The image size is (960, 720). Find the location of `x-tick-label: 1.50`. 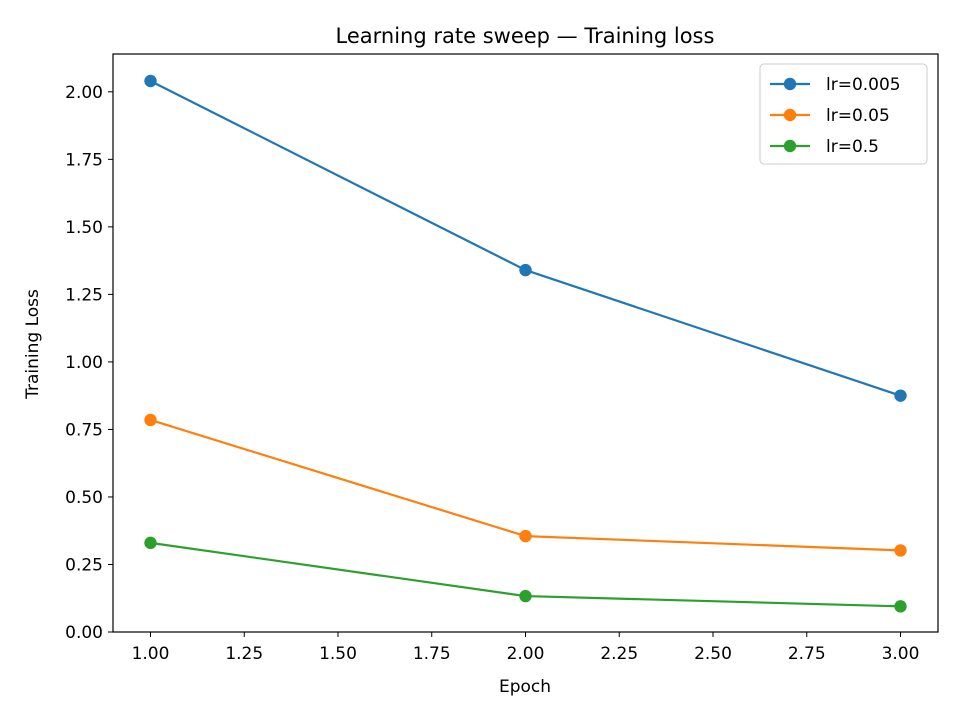

x-tick-label: 1.50 is located at coordinates (338, 654).